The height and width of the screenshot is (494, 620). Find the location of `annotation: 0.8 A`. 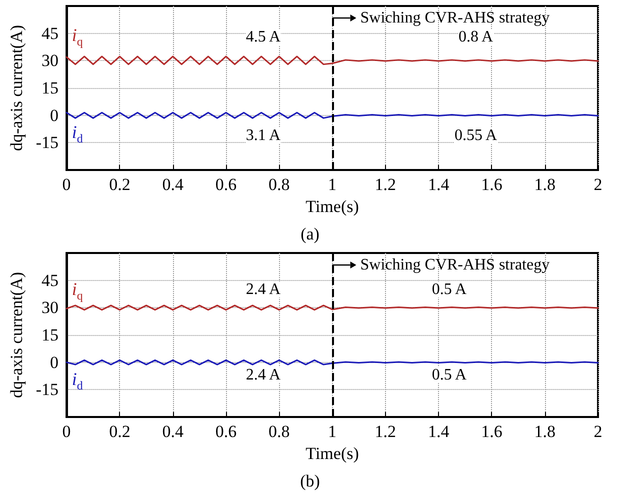

annotation: 0.8 A is located at coordinates (476, 37).